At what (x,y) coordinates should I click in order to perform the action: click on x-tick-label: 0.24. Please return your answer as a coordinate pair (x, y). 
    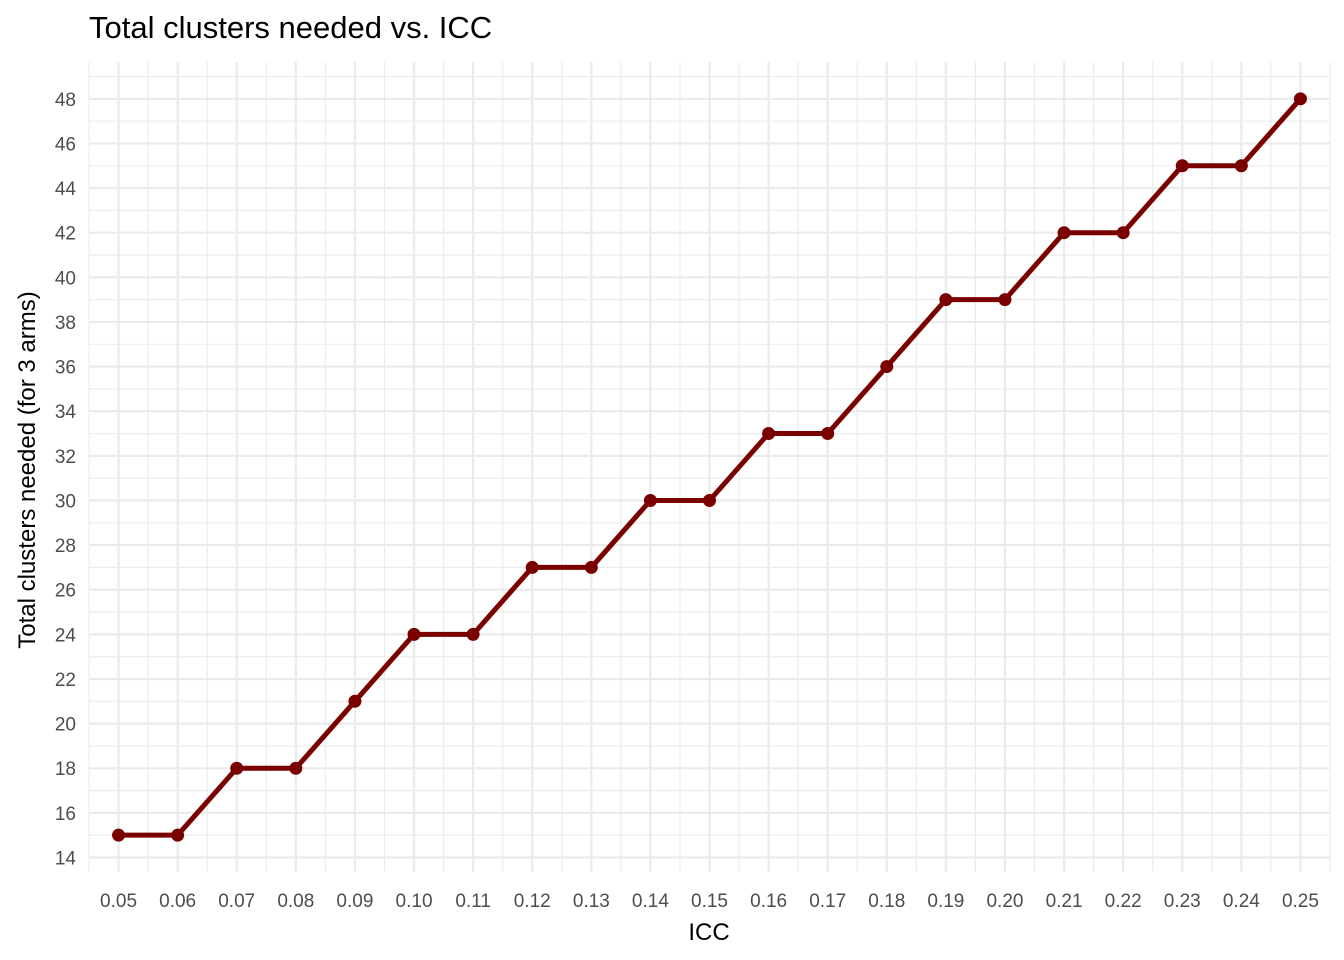
    Looking at the image, I should click on (1241, 901).